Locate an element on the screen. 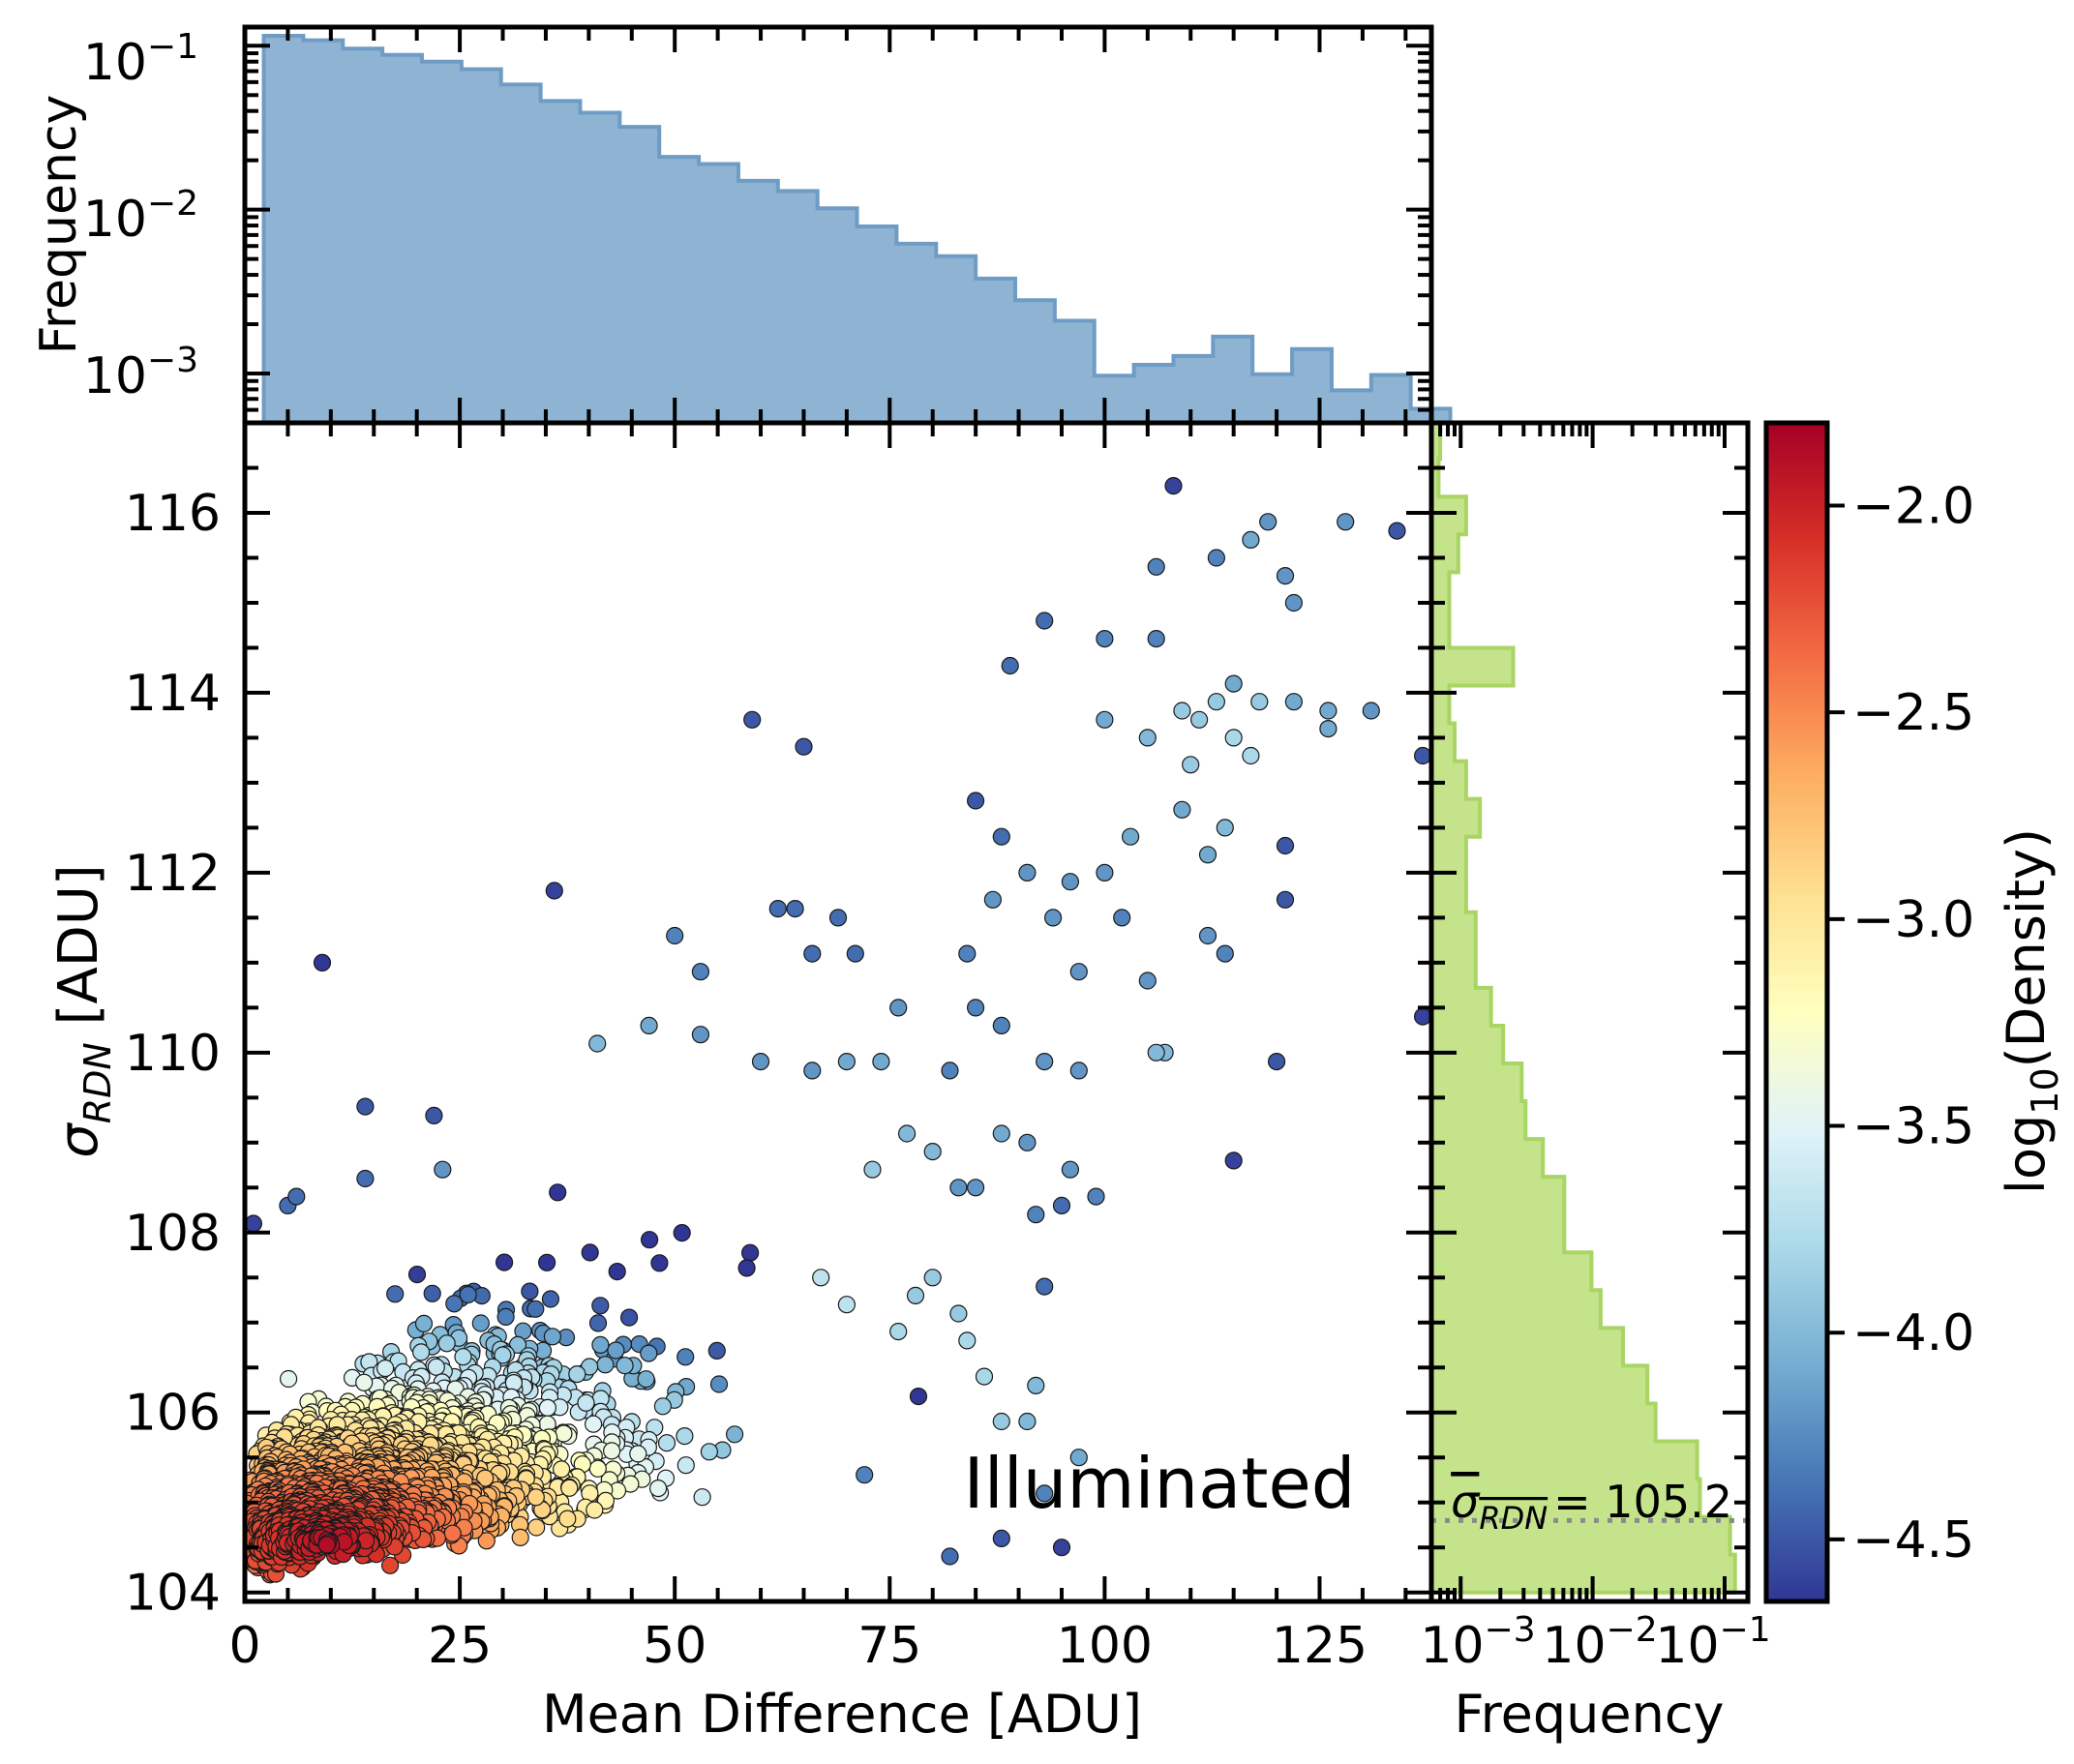 The image size is (2074, 1764). colorbar-tick-label: −2.0 is located at coordinates (1913, 506).